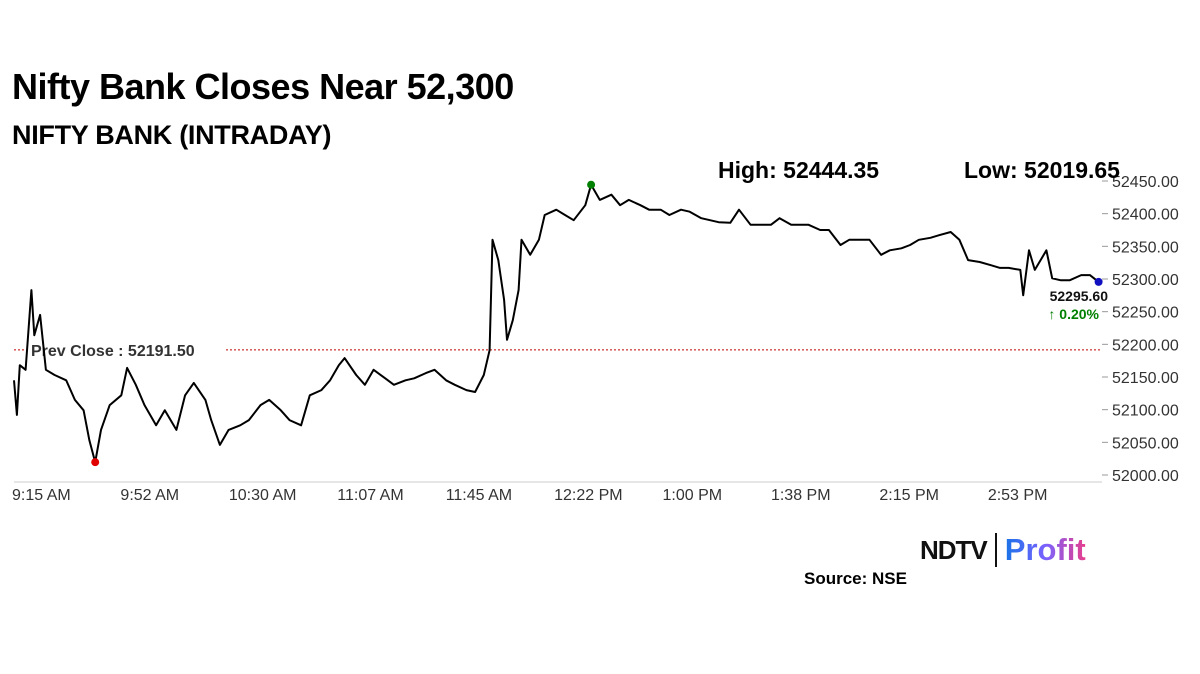  I want to click on last-marker, so click(1098, 281).